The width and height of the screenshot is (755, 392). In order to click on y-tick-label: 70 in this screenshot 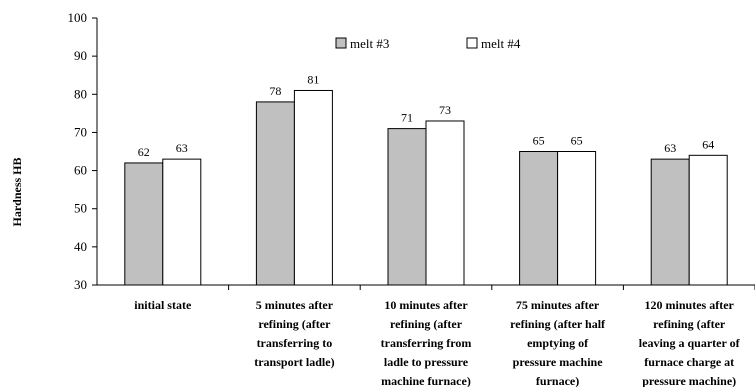, I will do `click(80, 131)`.